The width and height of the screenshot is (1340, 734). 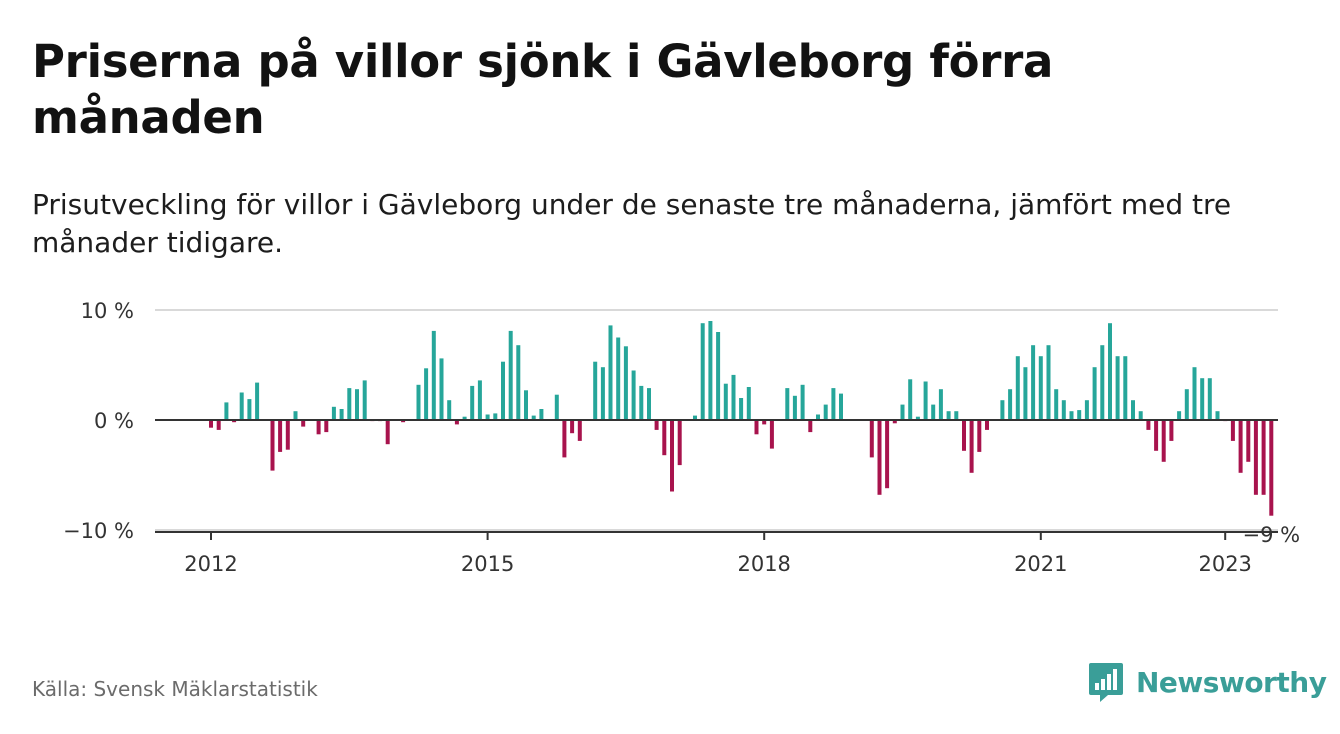 I want to click on x-tick-label: 2021, so click(x=1040, y=564).